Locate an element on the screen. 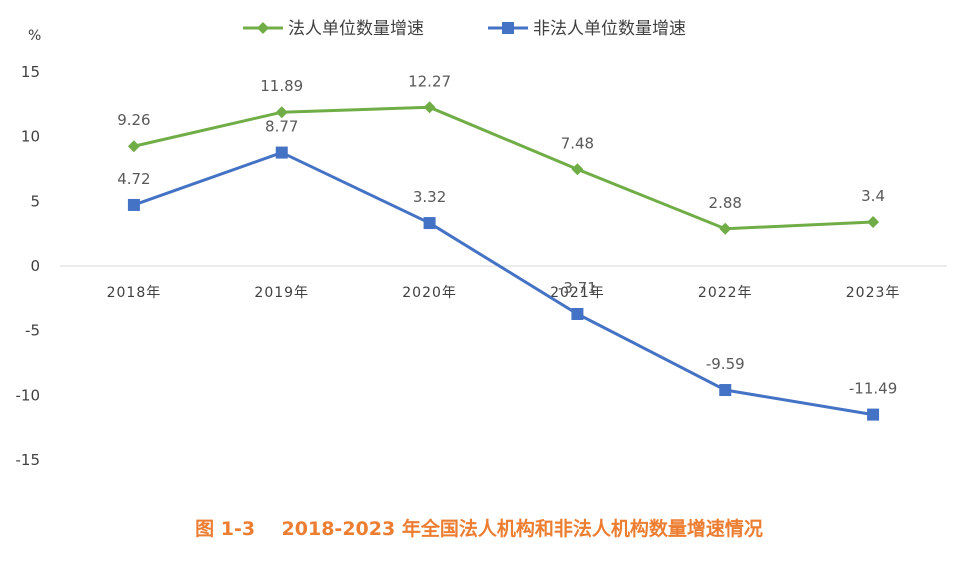 The image size is (958, 562). y-axis-ticks: 15 10 5 0 -5 -10 -15 is located at coordinates (28, 266).